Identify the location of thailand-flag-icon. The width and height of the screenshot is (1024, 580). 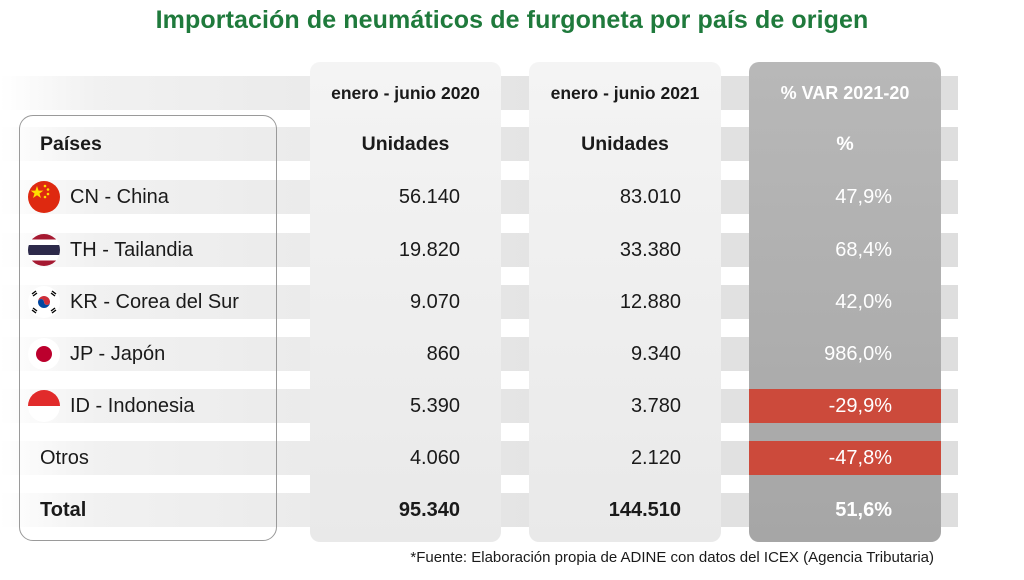
(44, 250).